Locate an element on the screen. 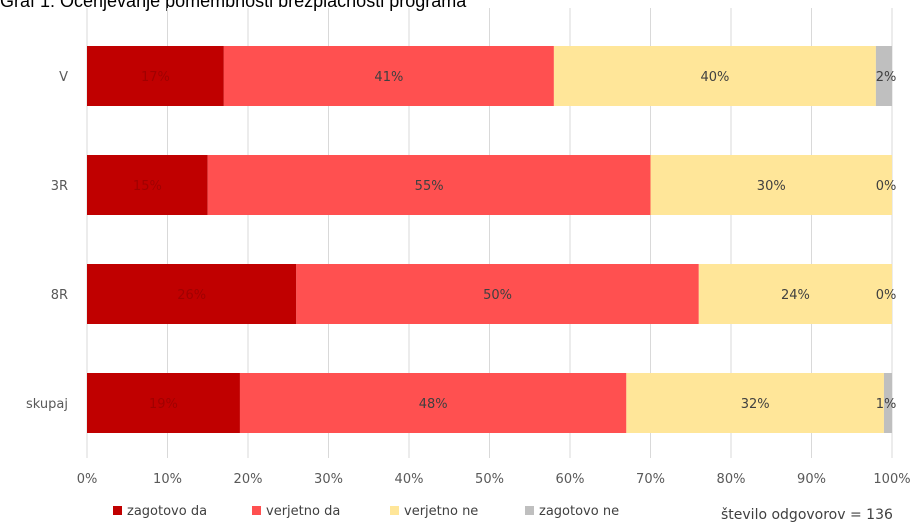 This screenshot has width=922, height=526. data-label: 55% is located at coordinates (429, 186).